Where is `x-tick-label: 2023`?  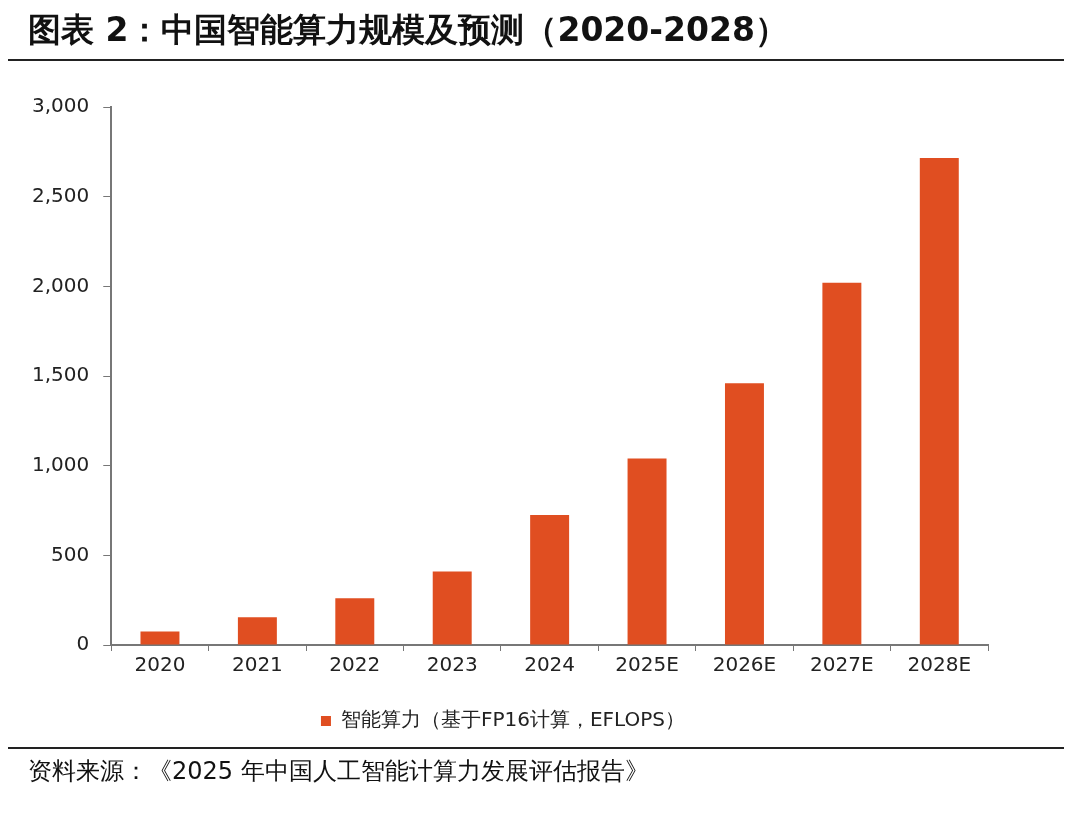
x-tick-label: 2023 is located at coordinates (452, 664).